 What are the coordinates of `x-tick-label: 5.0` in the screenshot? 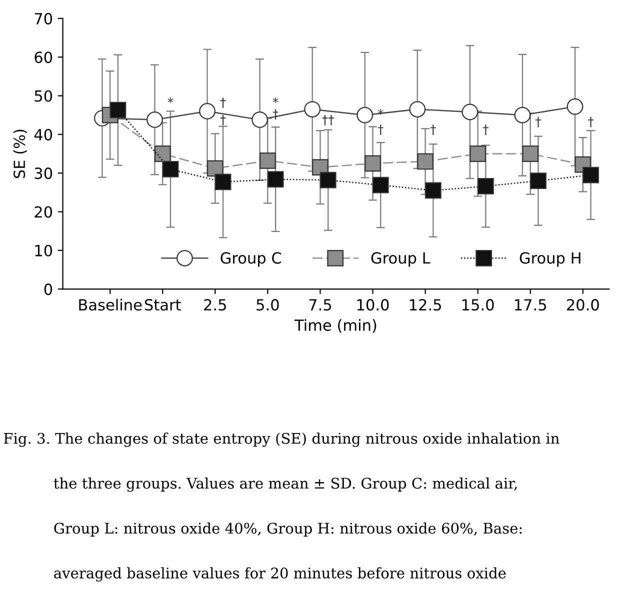 It's located at (267, 305).